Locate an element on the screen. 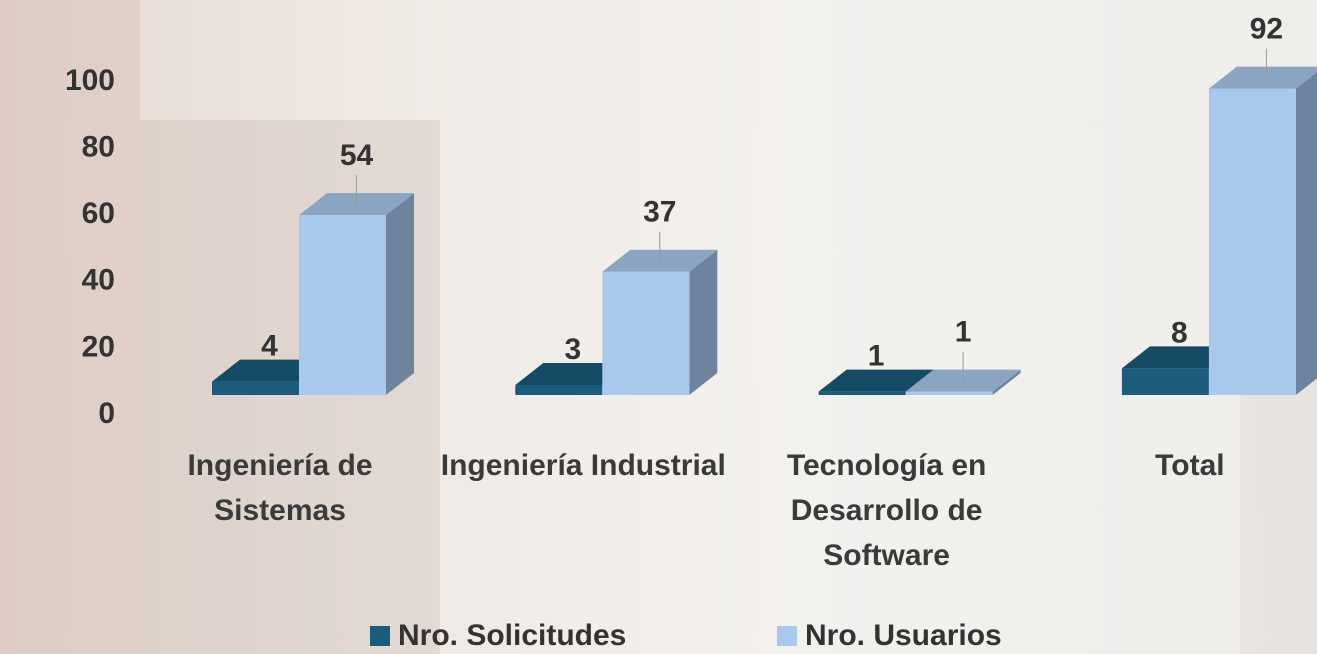 This screenshot has width=1317, height=654. x-tick-label: Total is located at coordinates (1190, 465).